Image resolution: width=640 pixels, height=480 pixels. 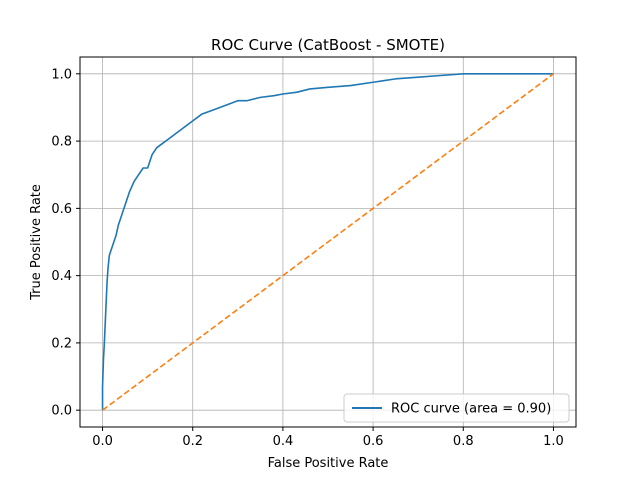 I want to click on y-axis-label: True Positive Rate, so click(x=36, y=242).